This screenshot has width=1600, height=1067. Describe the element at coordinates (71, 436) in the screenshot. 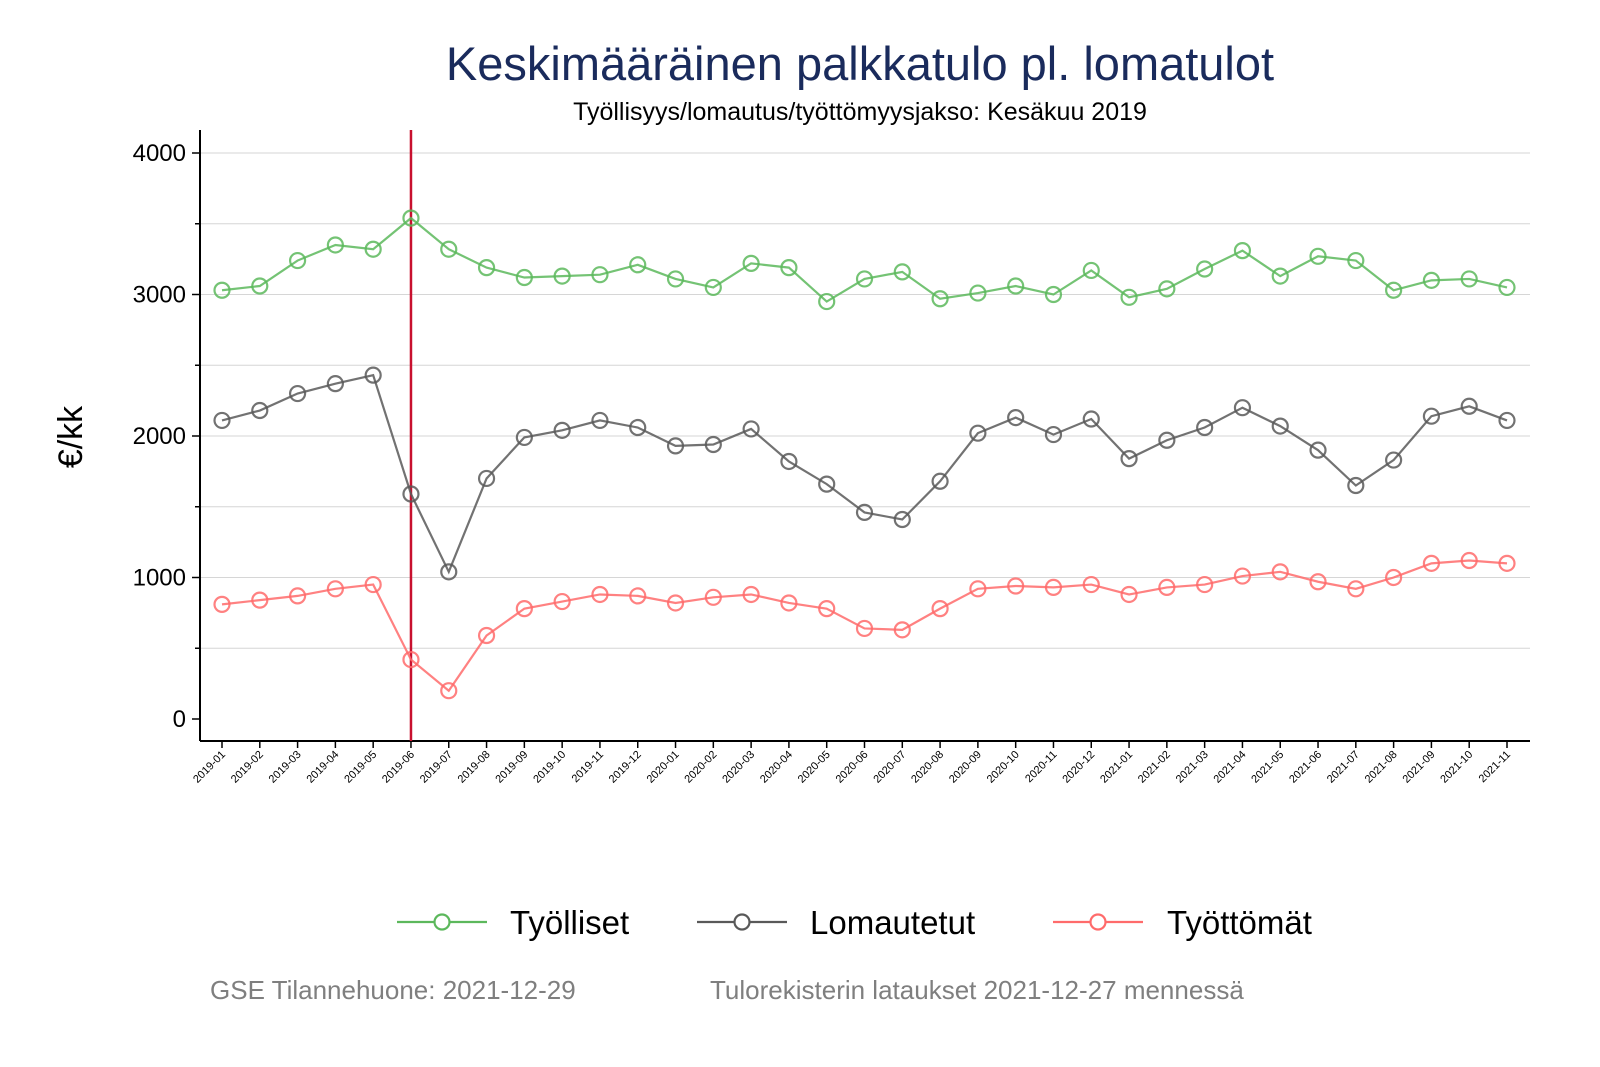

I see `y-axis-label: €/kk` at that location.